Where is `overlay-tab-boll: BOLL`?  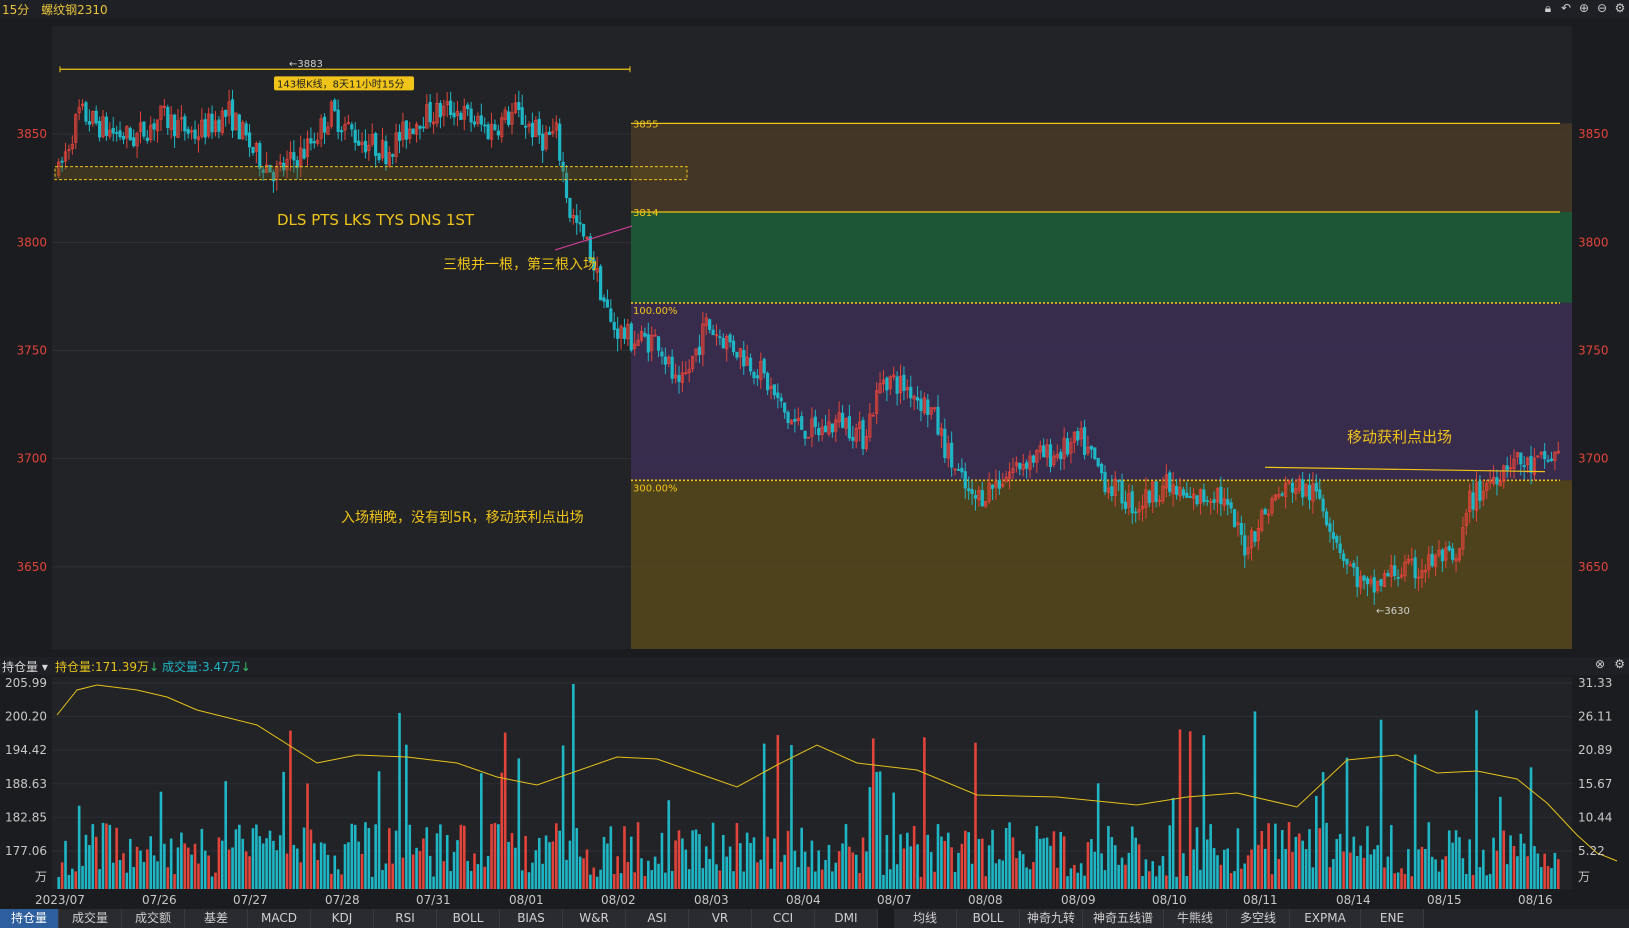 overlay-tab-boll: BOLL is located at coordinates (988, 918).